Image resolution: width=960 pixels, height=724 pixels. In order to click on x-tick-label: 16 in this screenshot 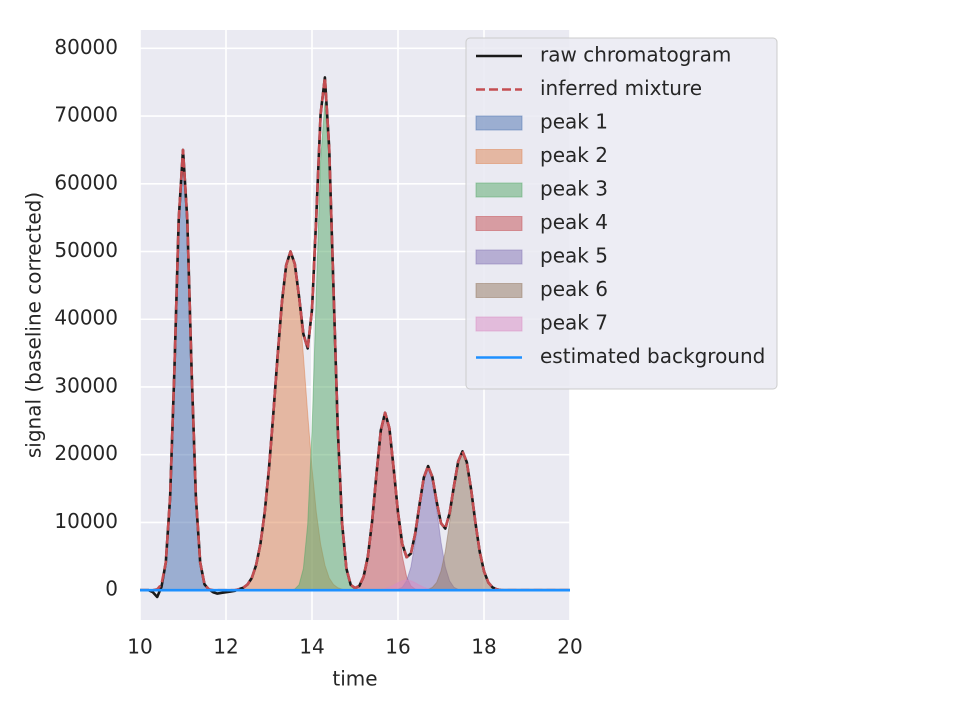, I will do `click(397, 647)`.